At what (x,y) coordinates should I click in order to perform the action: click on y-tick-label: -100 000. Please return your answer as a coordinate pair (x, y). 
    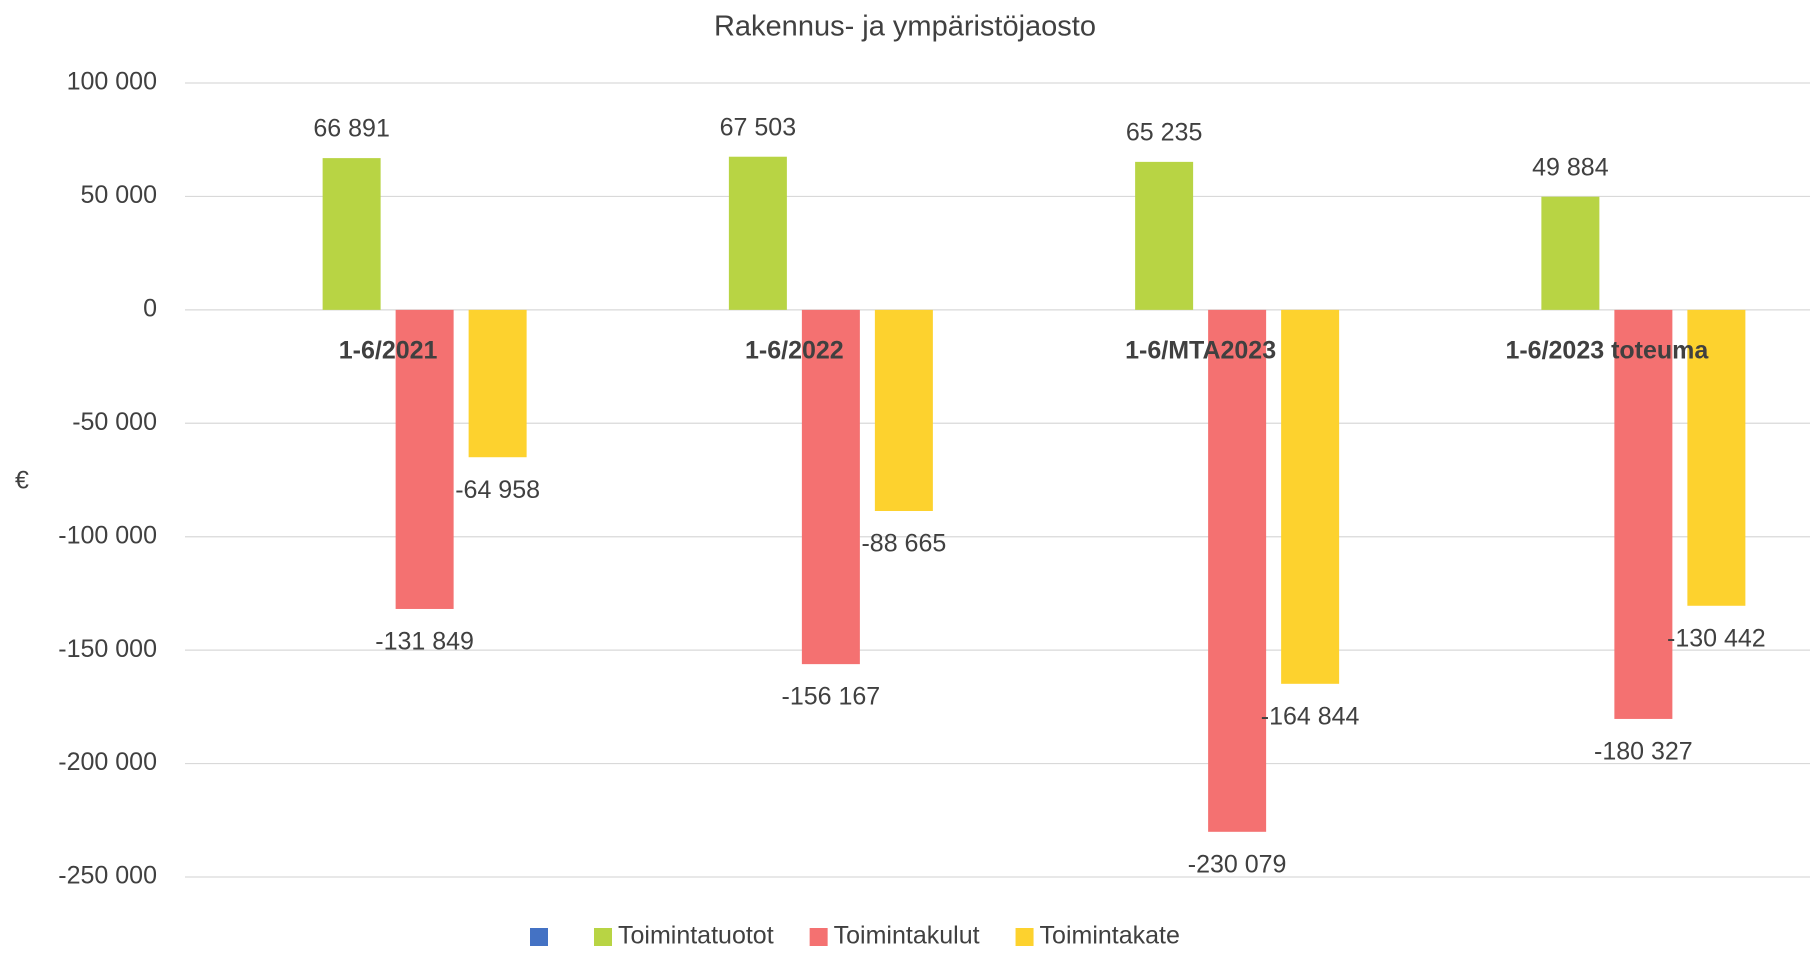
    Looking at the image, I should click on (107, 535).